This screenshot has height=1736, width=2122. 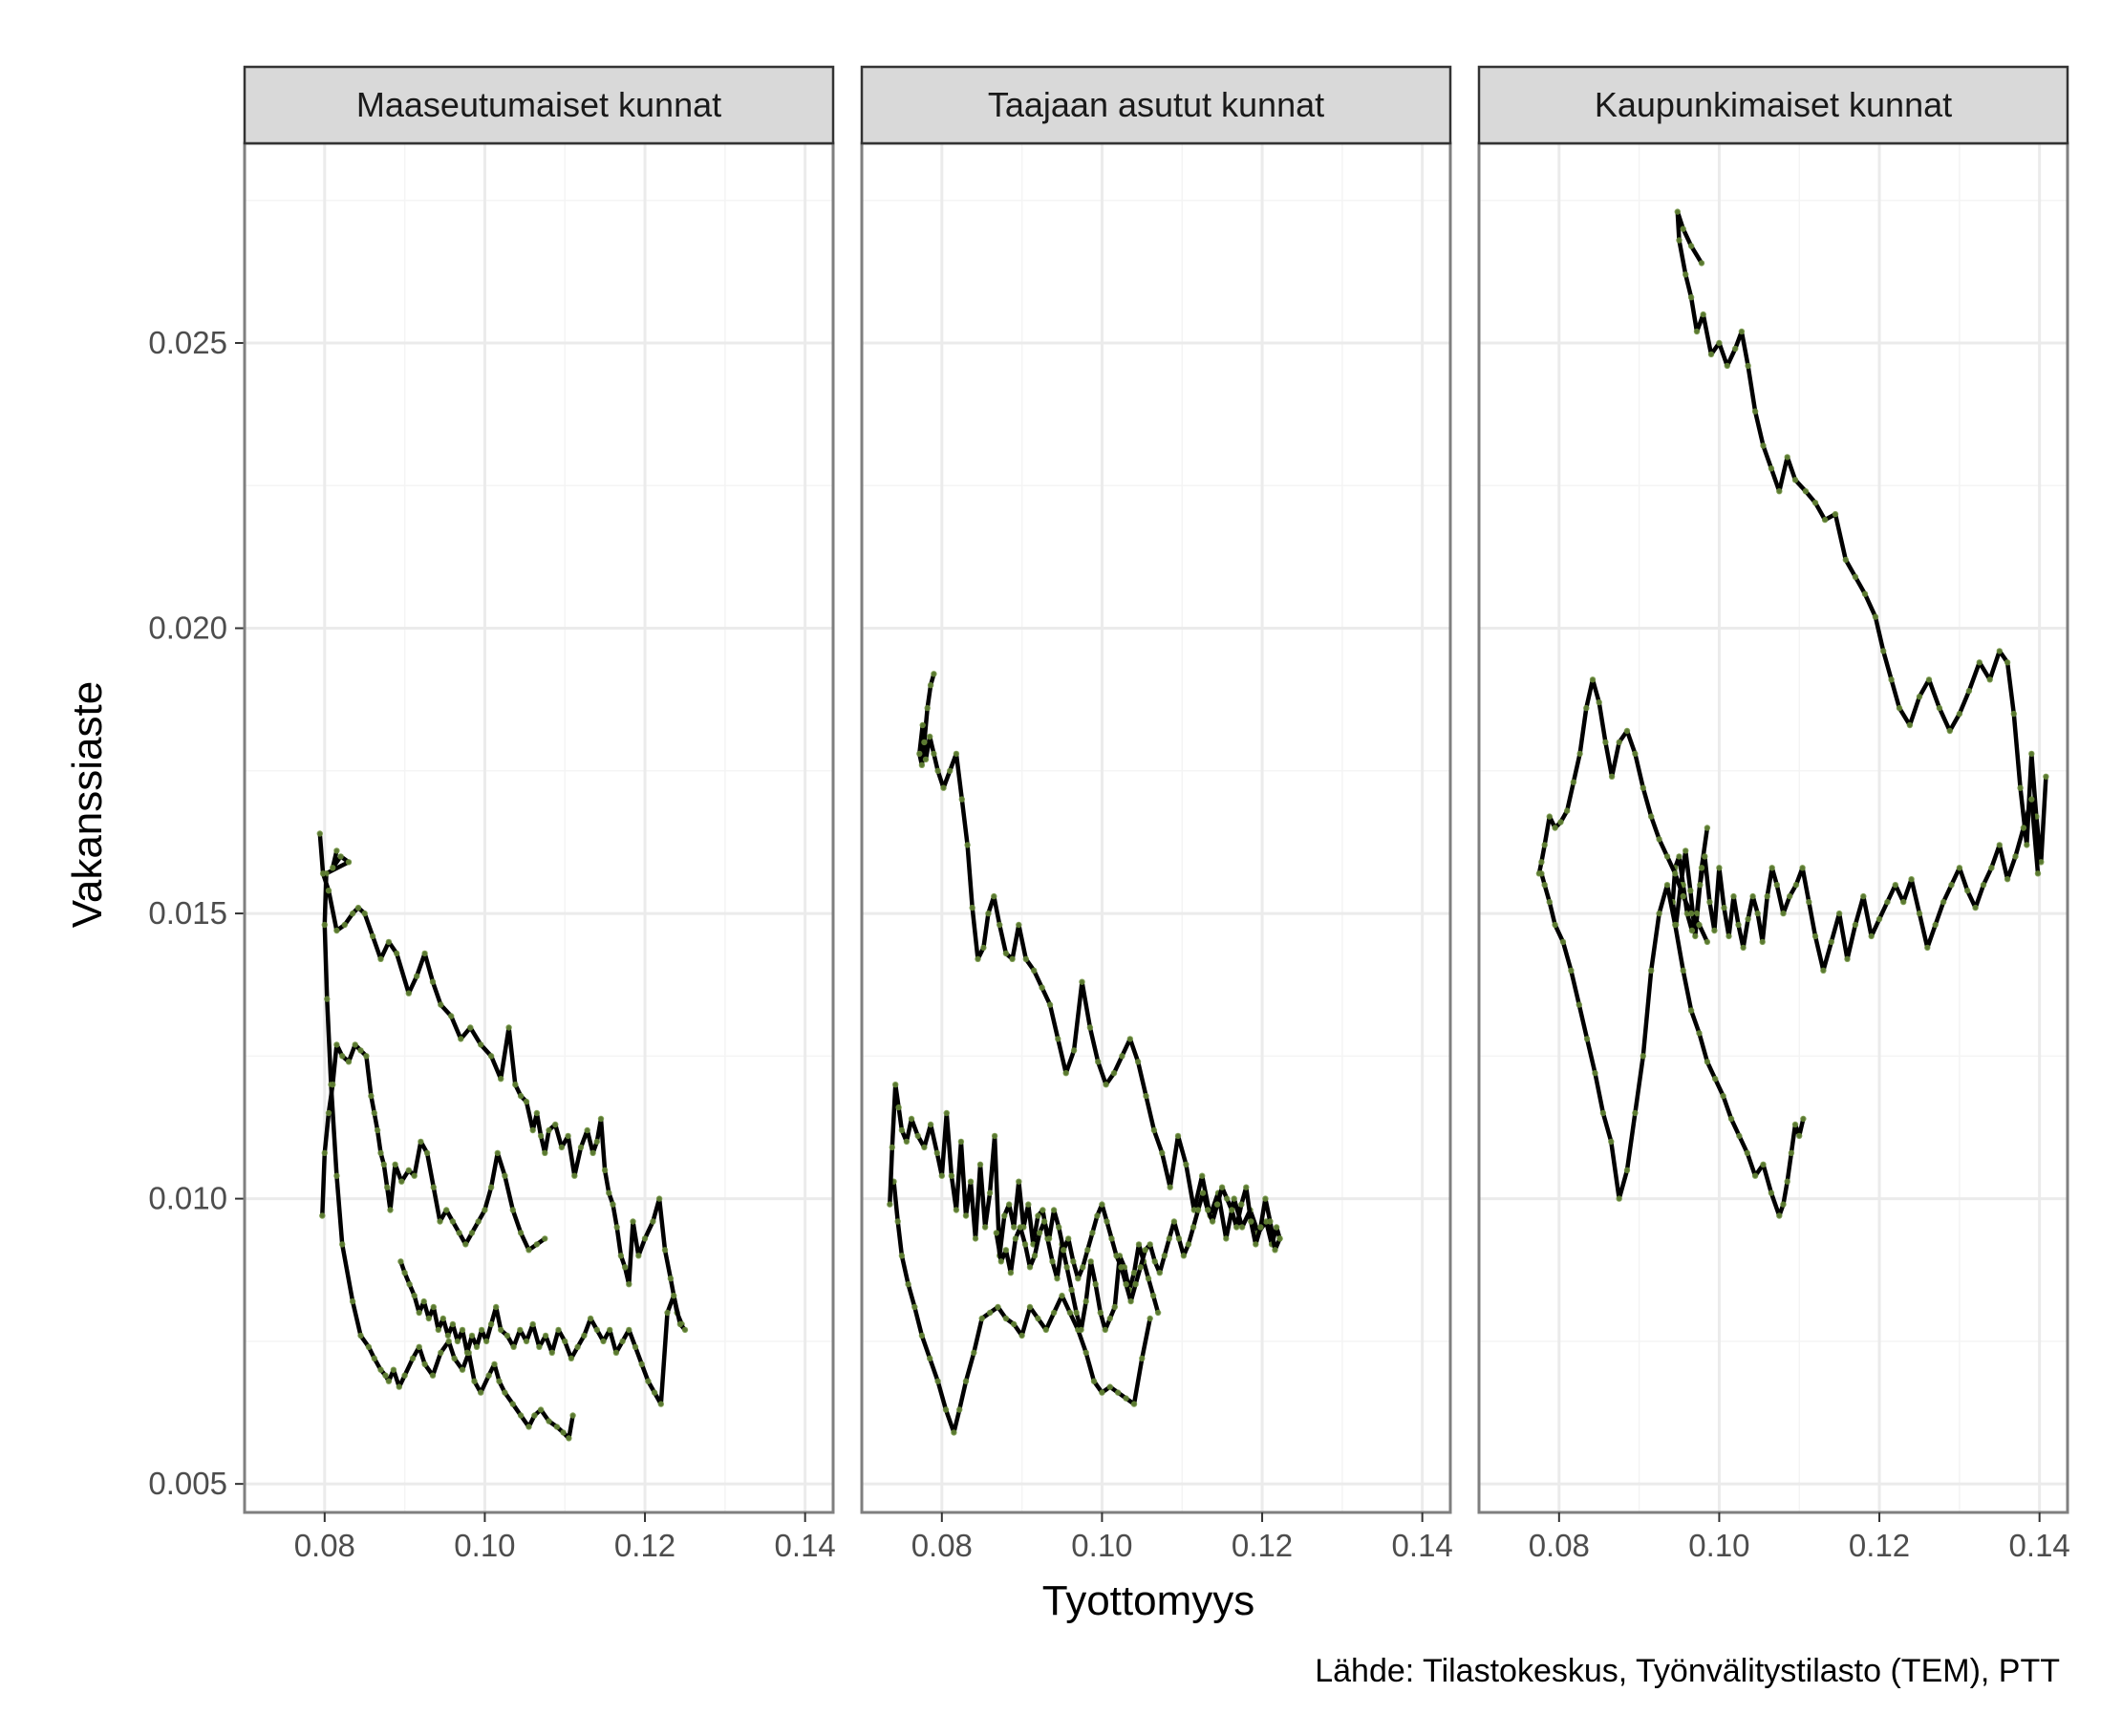 I want to click on x-tick-label: 0.14, so click(x=805, y=1545).